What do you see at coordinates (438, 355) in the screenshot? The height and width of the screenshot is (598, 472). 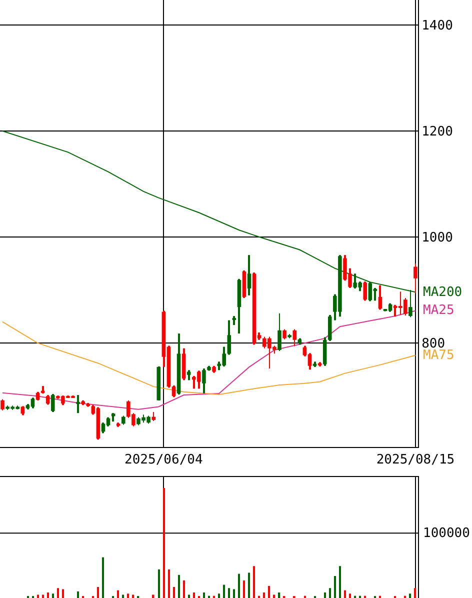 I see `series-label: MA75` at bounding box center [438, 355].